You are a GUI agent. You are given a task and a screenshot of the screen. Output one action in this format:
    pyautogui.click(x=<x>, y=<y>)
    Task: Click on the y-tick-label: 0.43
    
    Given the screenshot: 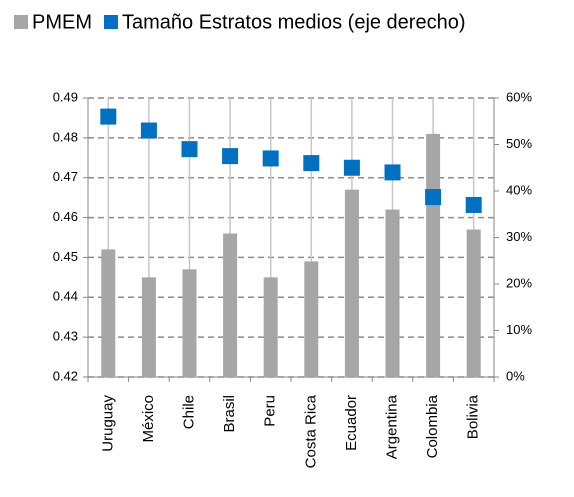 What is the action you would take?
    pyautogui.click(x=65, y=336)
    